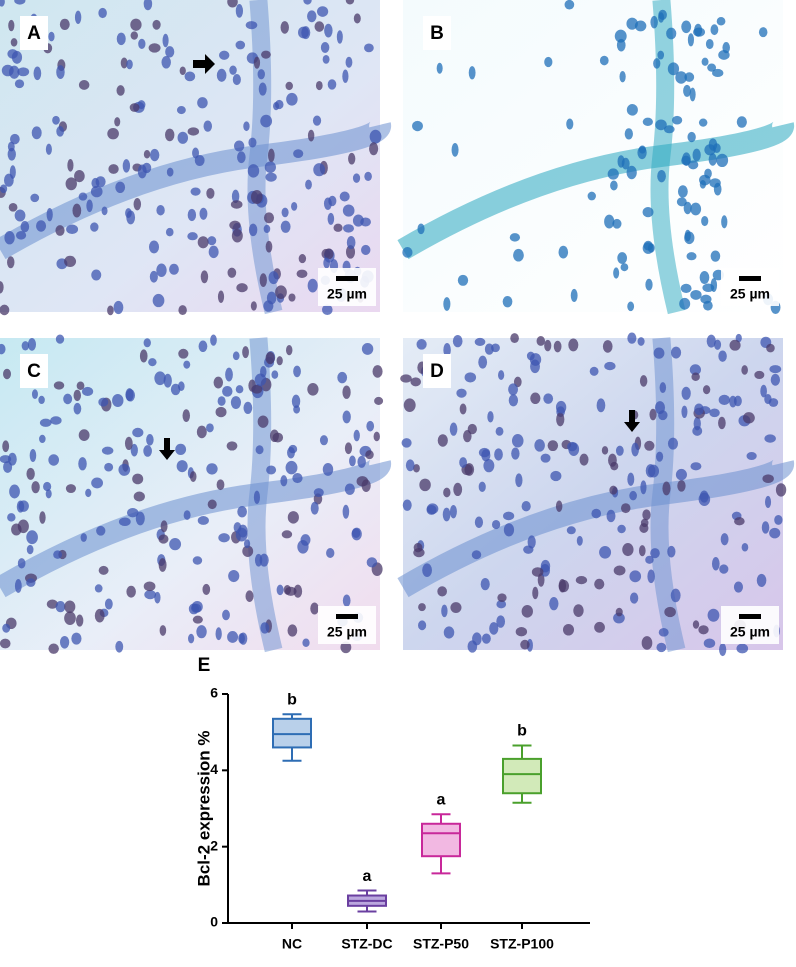 The height and width of the screenshot is (967, 796). Describe the element at coordinates (204, 665) in the screenshot. I see `panel-label: E` at that location.